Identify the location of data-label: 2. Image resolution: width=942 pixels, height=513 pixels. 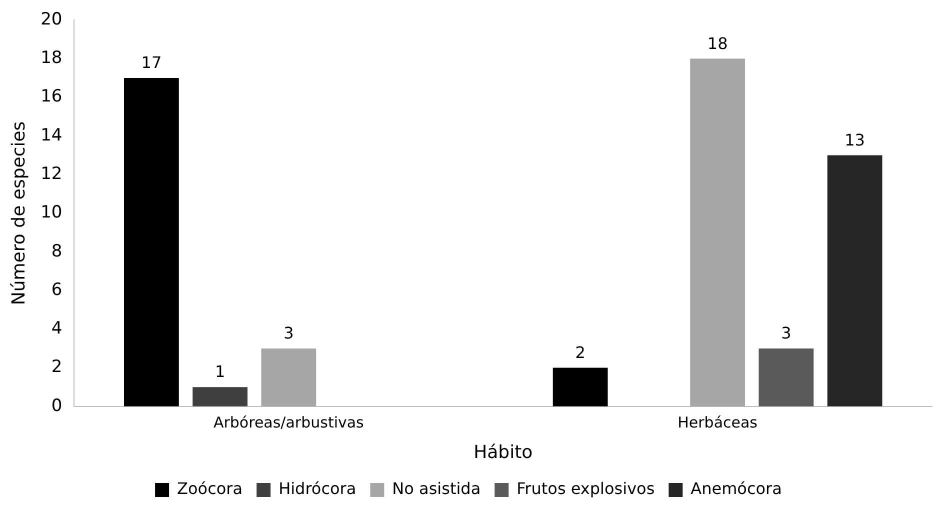
(580, 352).